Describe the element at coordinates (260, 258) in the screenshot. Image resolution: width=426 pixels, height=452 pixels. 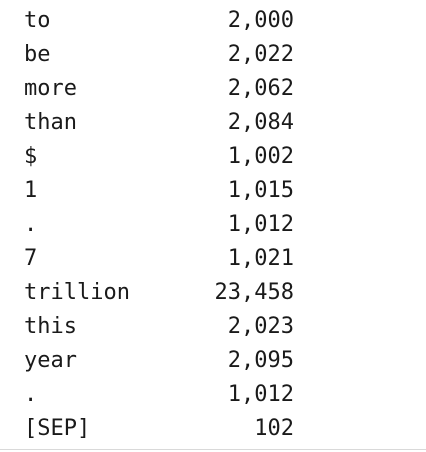
I see `token-id: 1,021` at that location.